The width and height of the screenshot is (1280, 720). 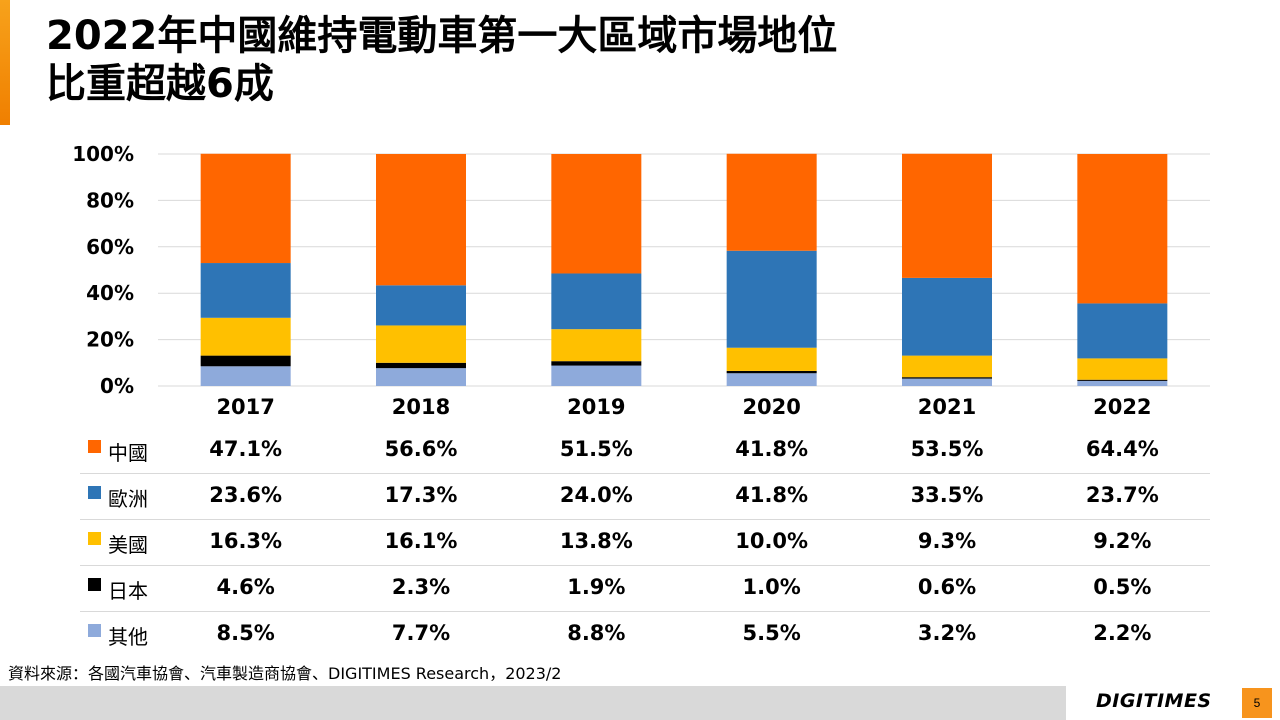 What do you see at coordinates (246, 449) in the screenshot?
I see `table-cell: 47.1%` at bounding box center [246, 449].